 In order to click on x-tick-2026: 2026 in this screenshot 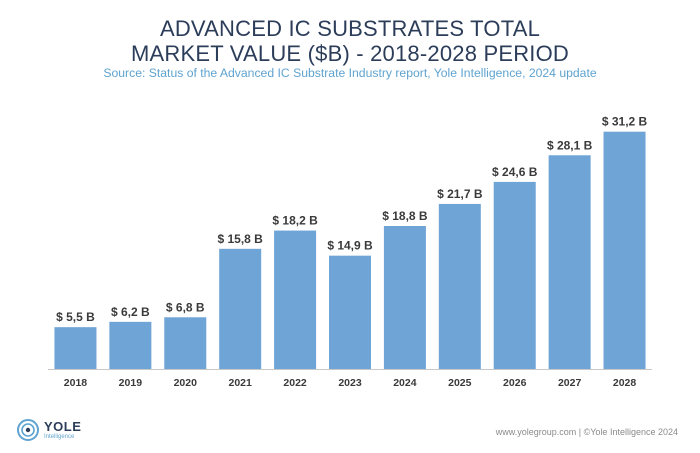, I will do `click(515, 383)`.